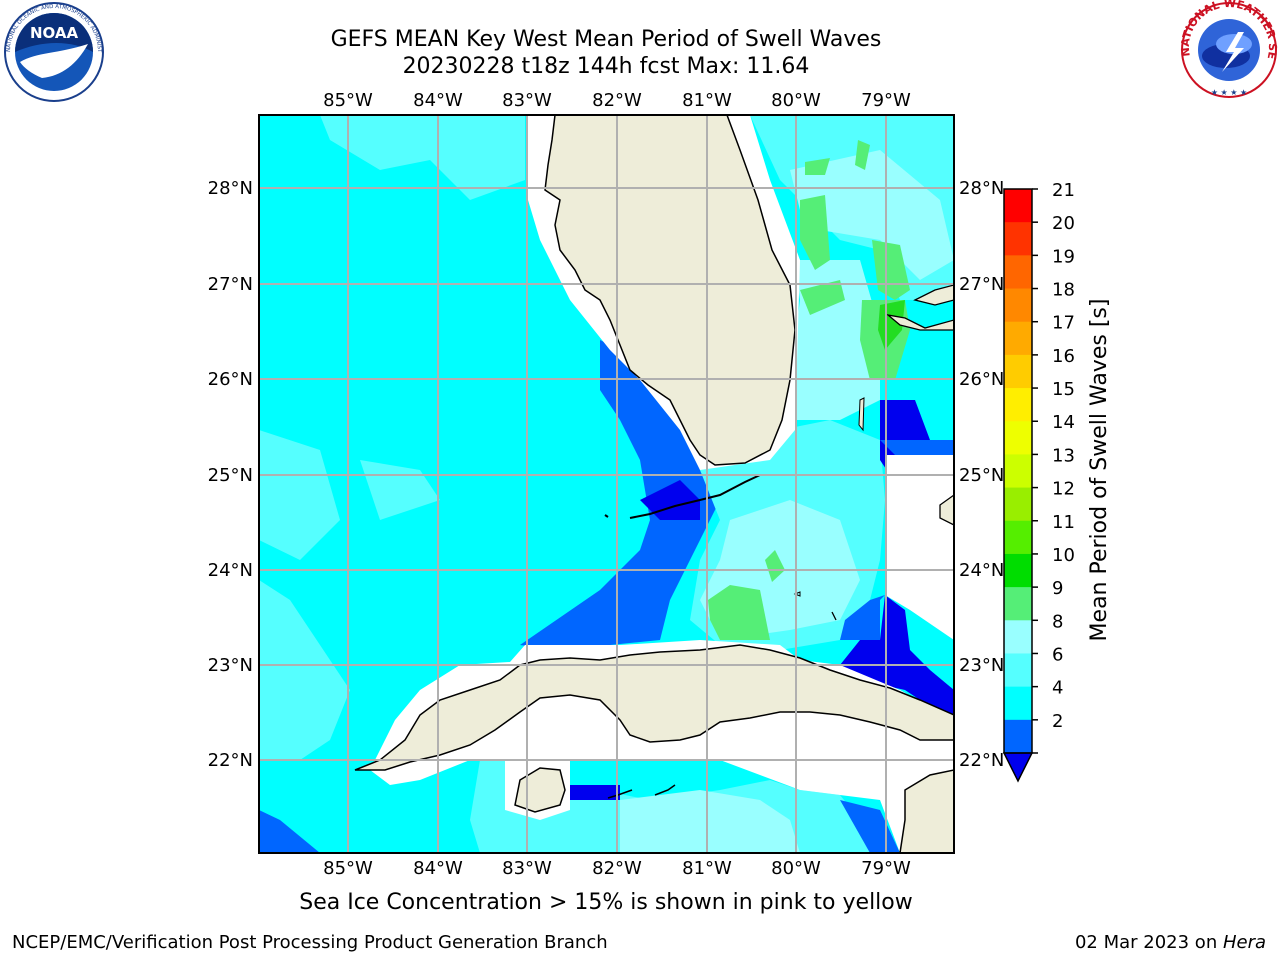 The image size is (1280, 960). What do you see at coordinates (1063, 223) in the screenshot?
I see `colorbar-tick-label: 20` at bounding box center [1063, 223].